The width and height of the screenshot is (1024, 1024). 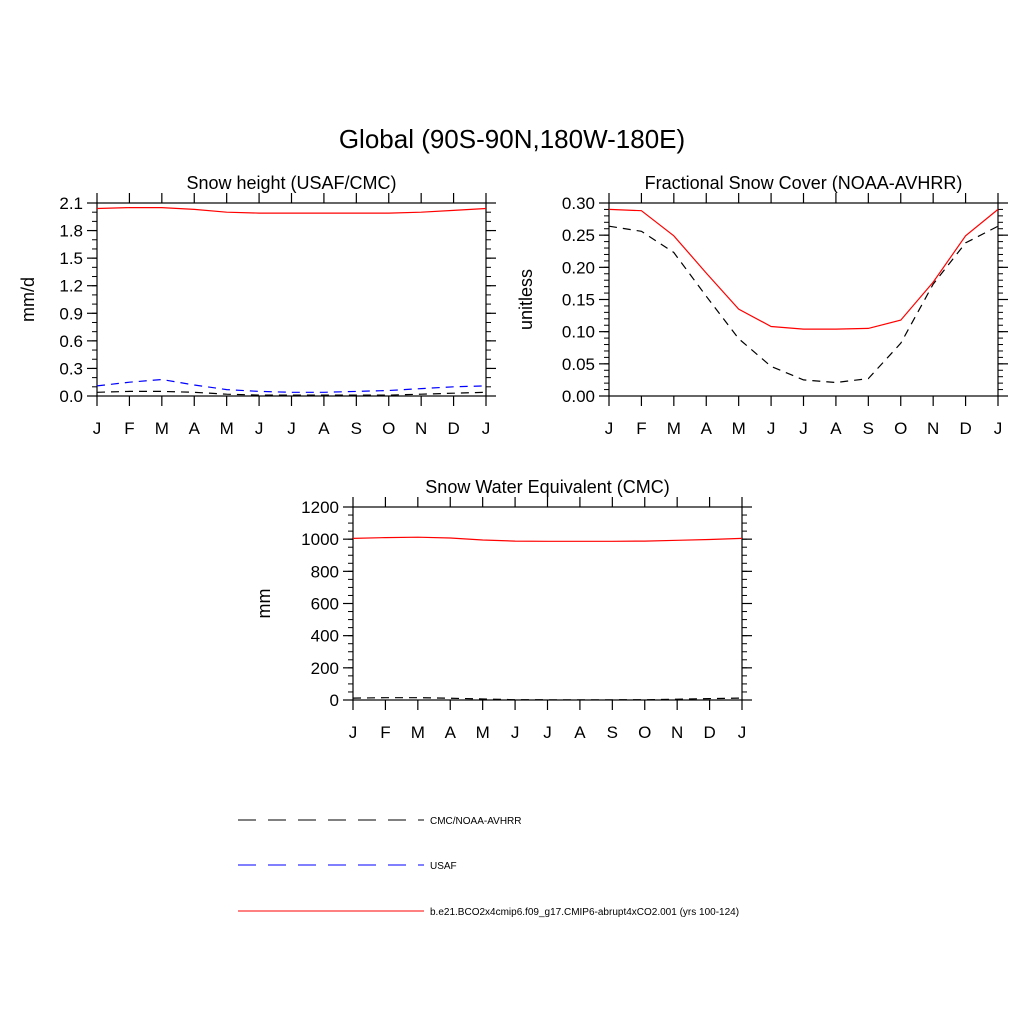 I want to click on snow-cover-y-tick-label: 0.00, so click(x=578, y=396).